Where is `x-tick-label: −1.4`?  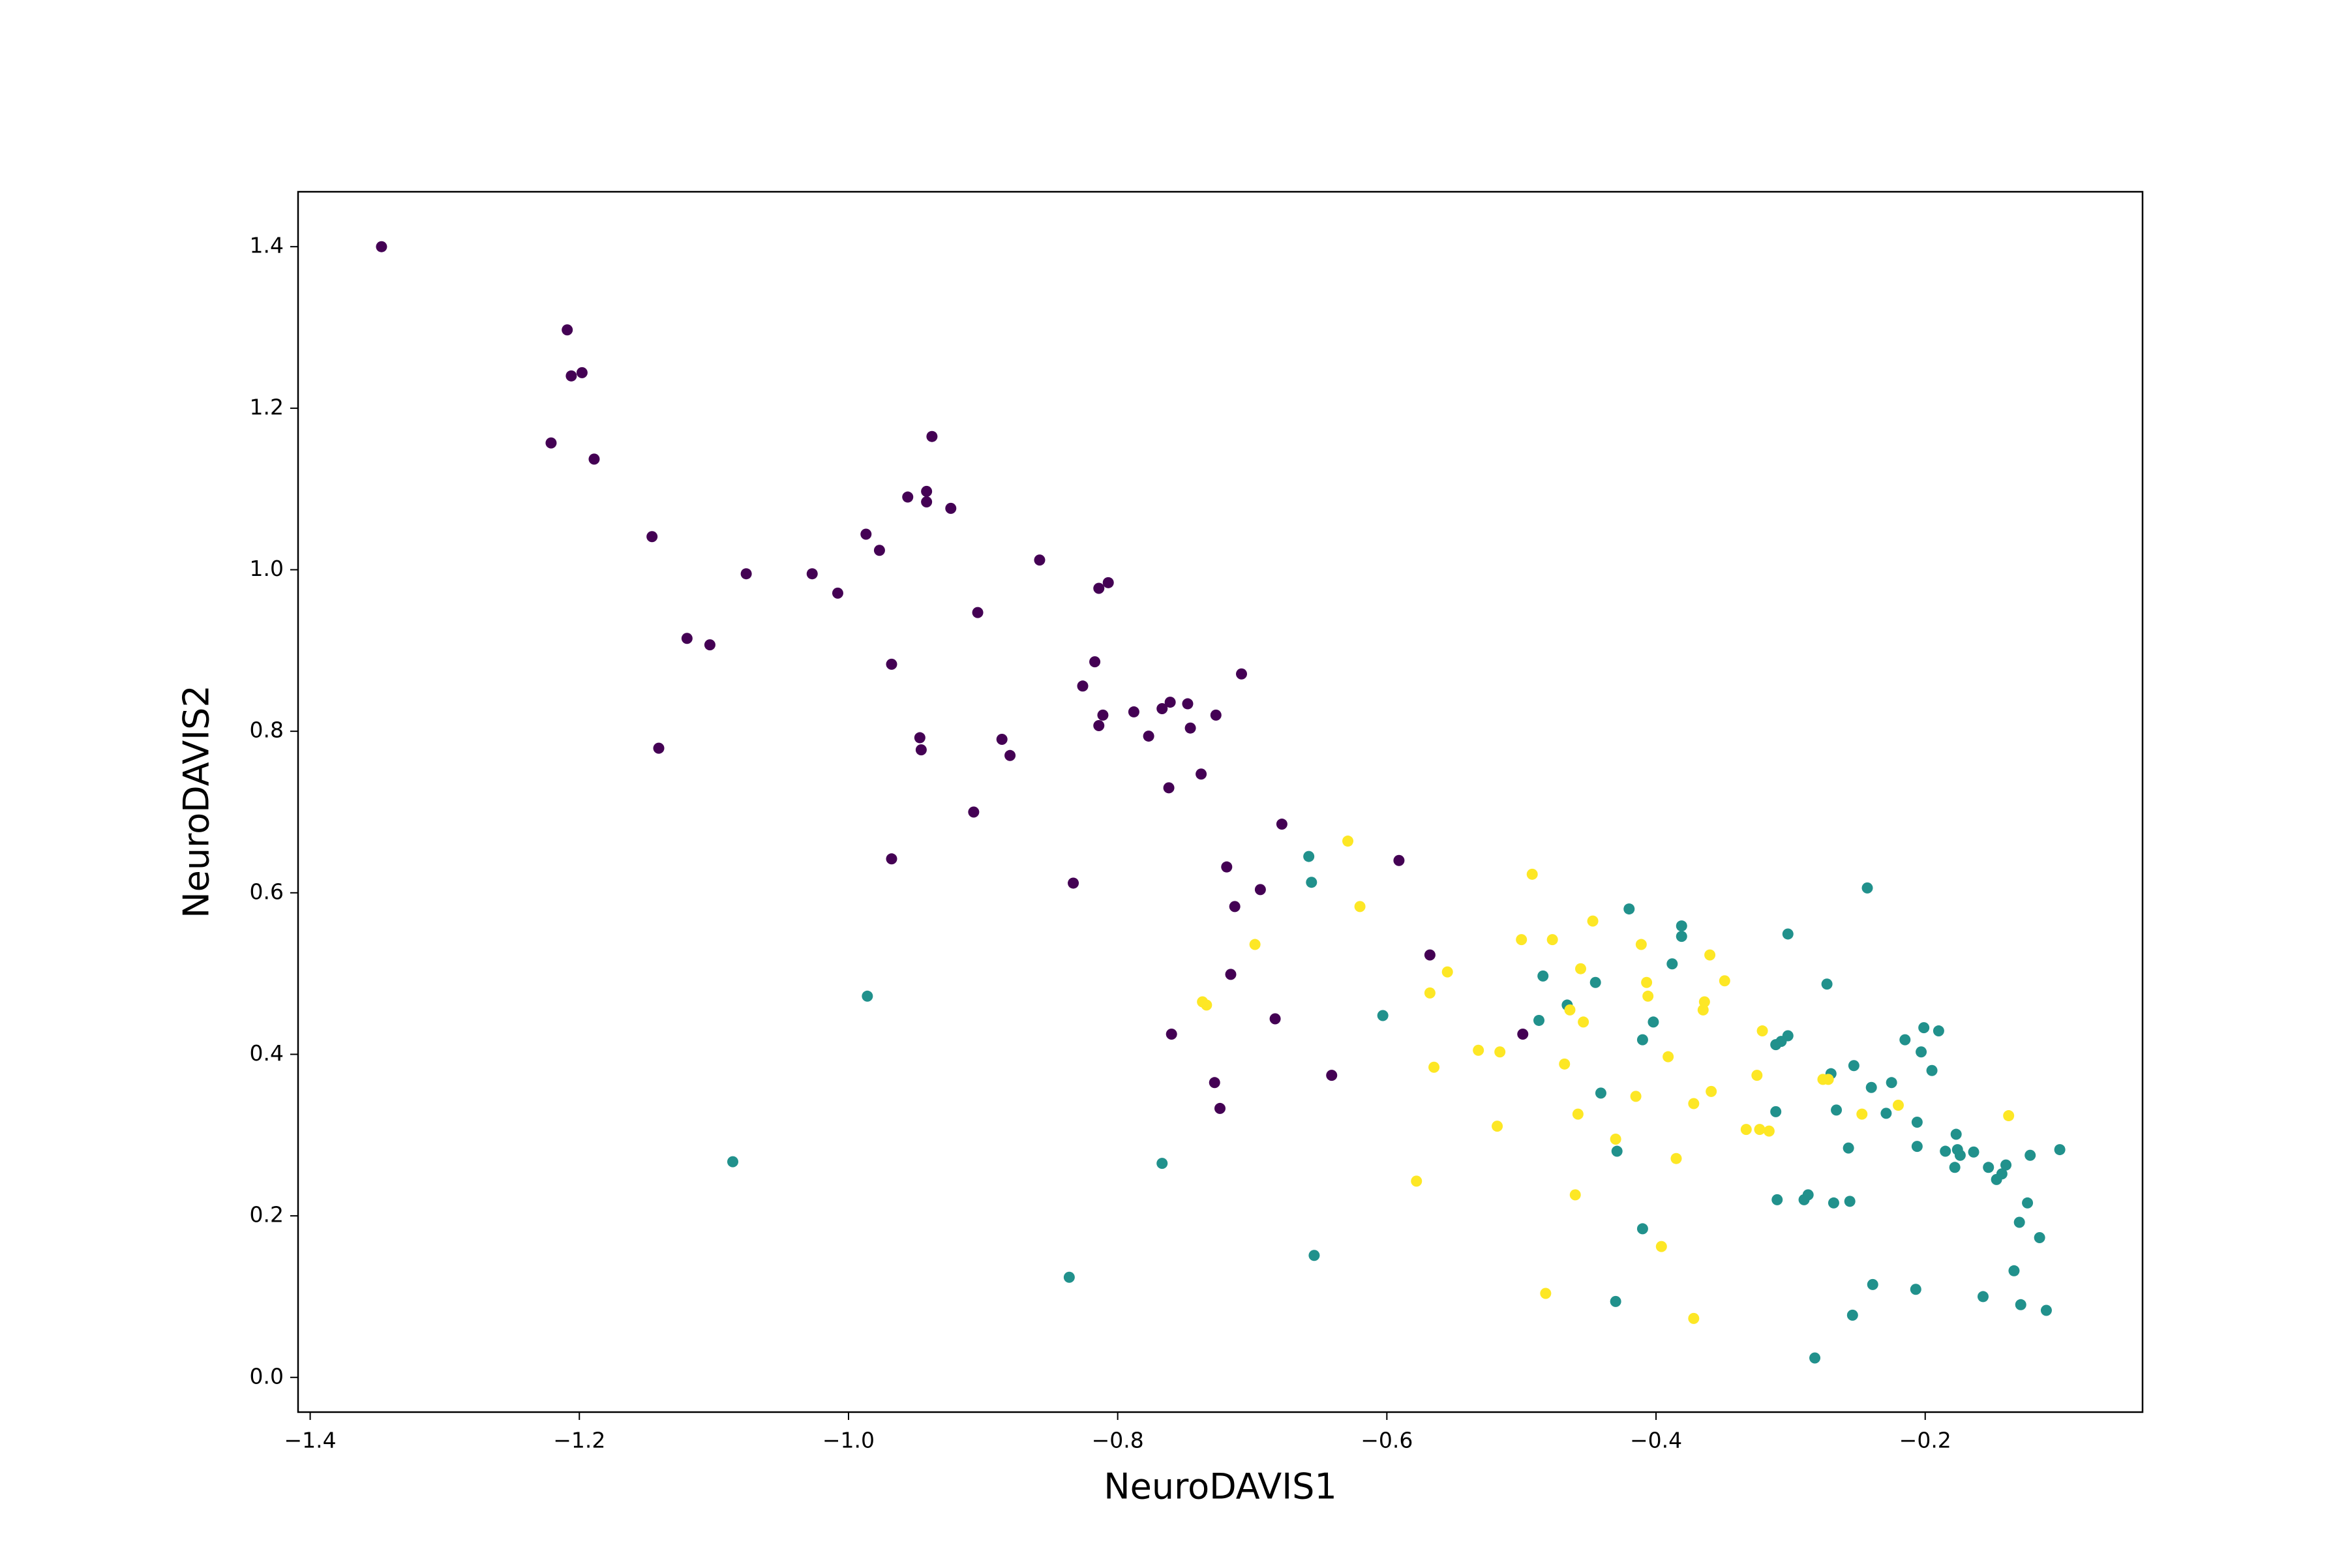
x-tick-label: −1.4 is located at coordinates (311, 1440).